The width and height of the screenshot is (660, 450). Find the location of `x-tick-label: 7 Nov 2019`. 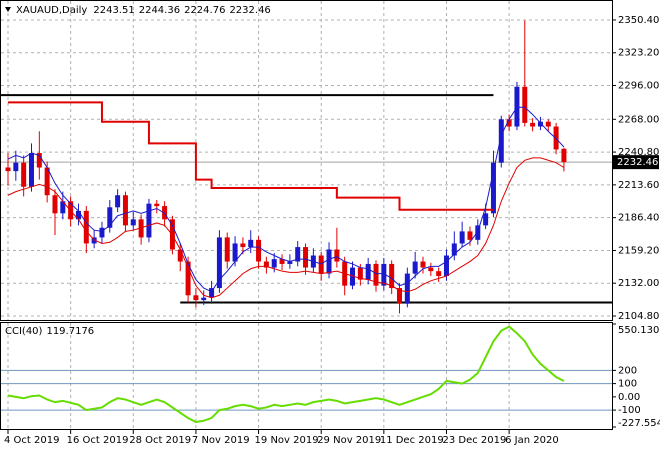

x-tick-label: 7 Nov 2019 is located at coordinates (221, 440).